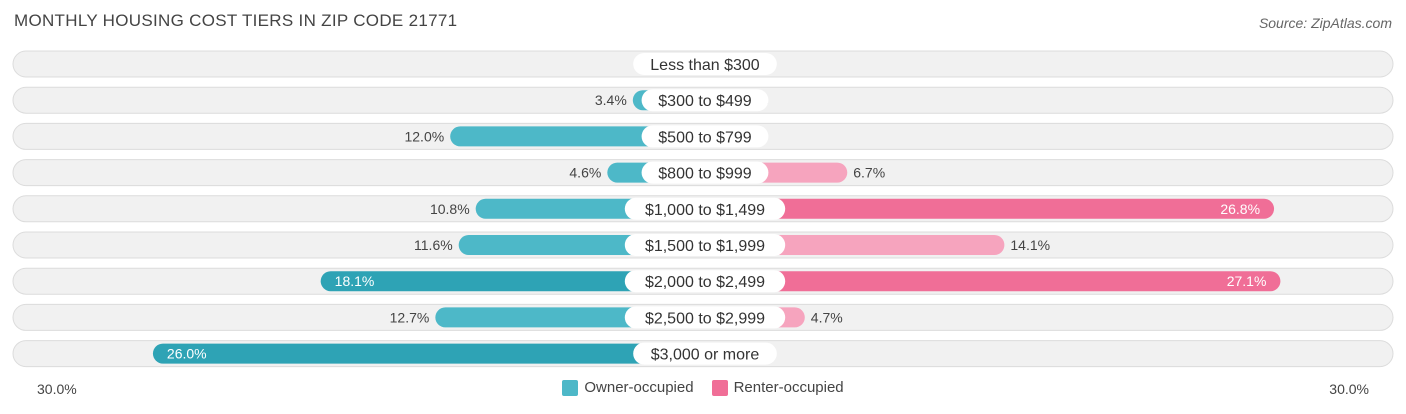  Describe the element at coordinates (585, 173) in the screenshot. I see `owner-value-label: 4.6%` at that location.